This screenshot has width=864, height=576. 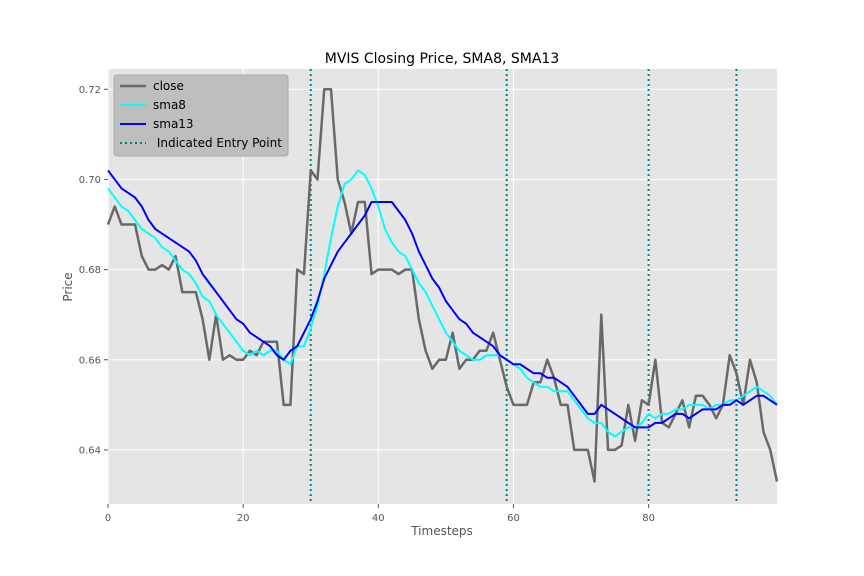 What do you see at coordinates (513, 518) in the screenshot?
I see `x-tick-label: 60` at bounding box center [513, 518].